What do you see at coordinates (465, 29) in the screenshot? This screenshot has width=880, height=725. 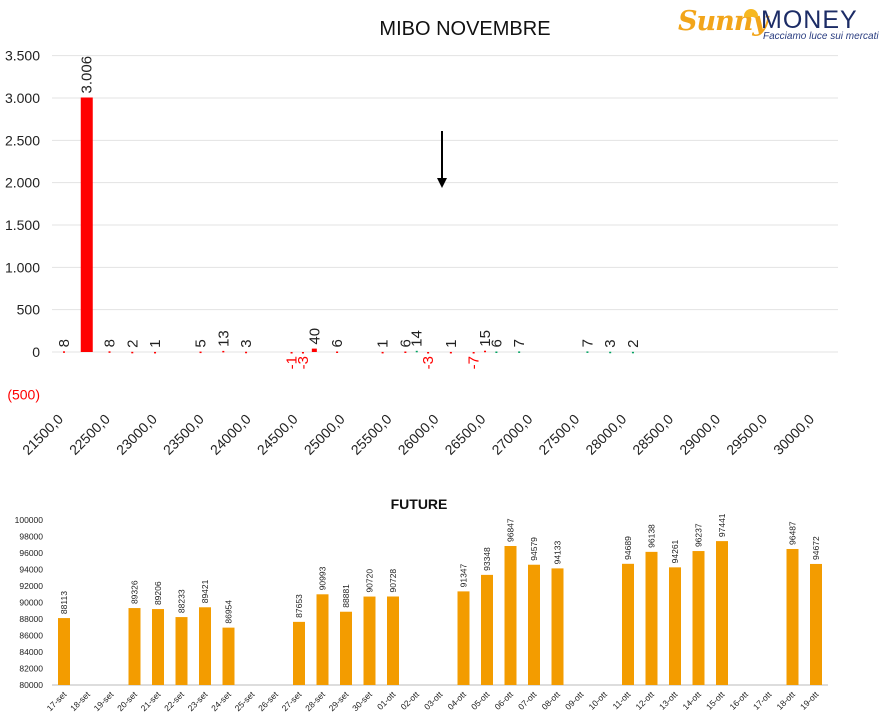 I see `chart-title: MIBO NOVEMBRE` at bounding box center [465, 29].